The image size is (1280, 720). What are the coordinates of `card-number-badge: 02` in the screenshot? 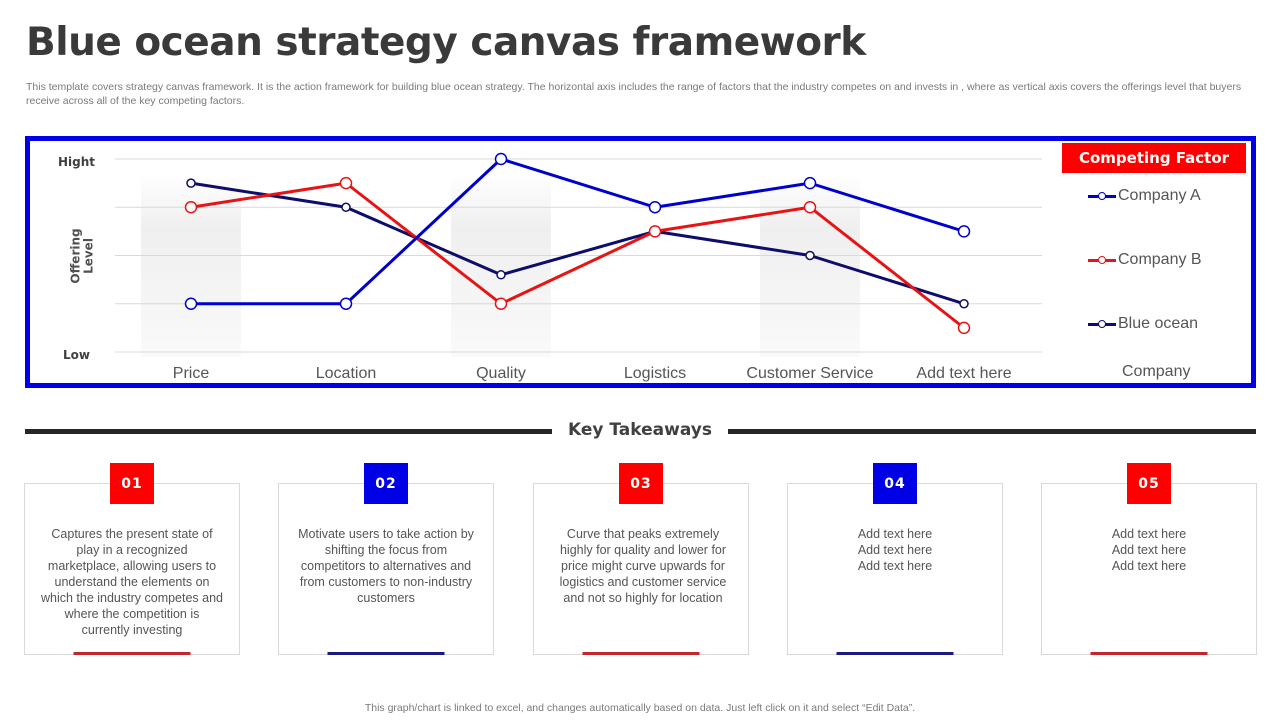 It's located at (386, 483).